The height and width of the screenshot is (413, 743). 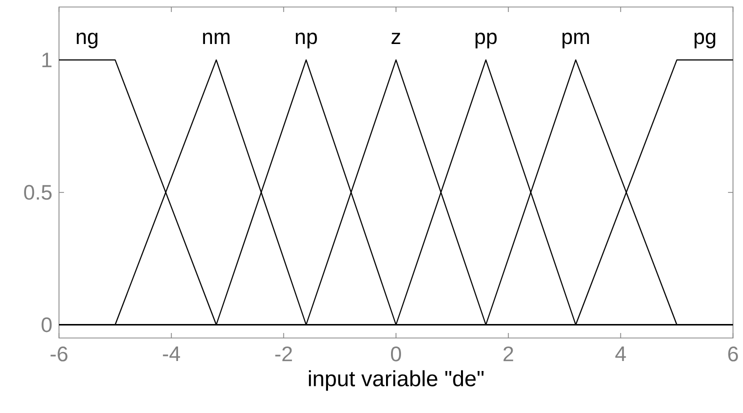 I want to click on x-tick-label: -2, so click(x=283, y=354).